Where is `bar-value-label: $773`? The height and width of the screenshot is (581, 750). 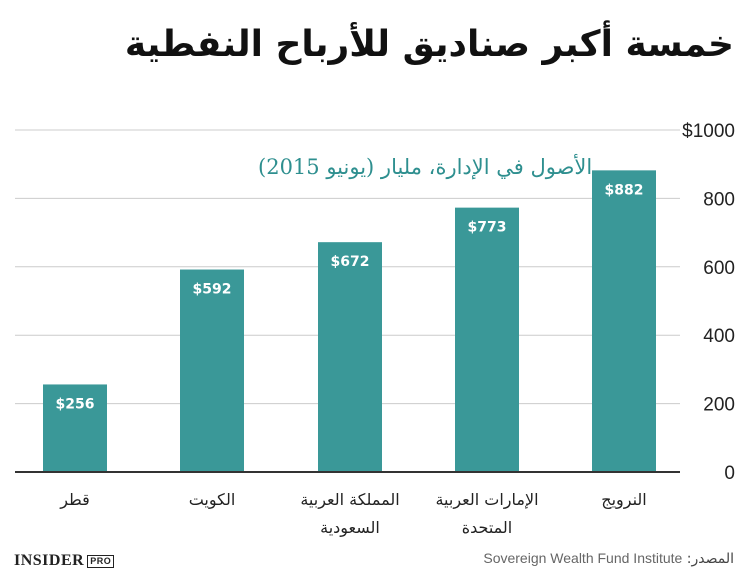 bar-value-label: $773 is located at coordinates (487, 228).